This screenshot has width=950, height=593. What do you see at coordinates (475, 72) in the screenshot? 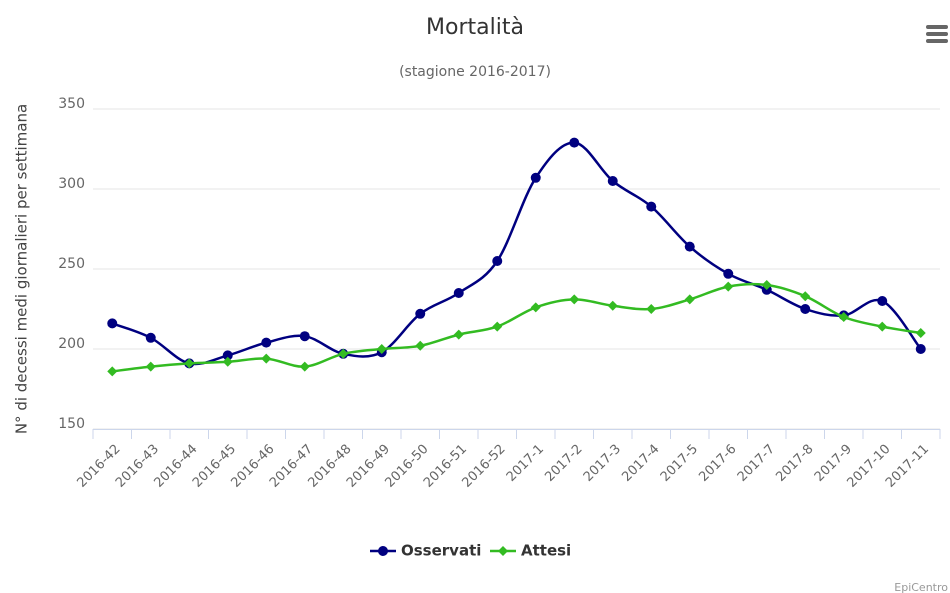
I see `chart-subtitle: (stagione 2016-2017)` at bounding box center [475, 72].